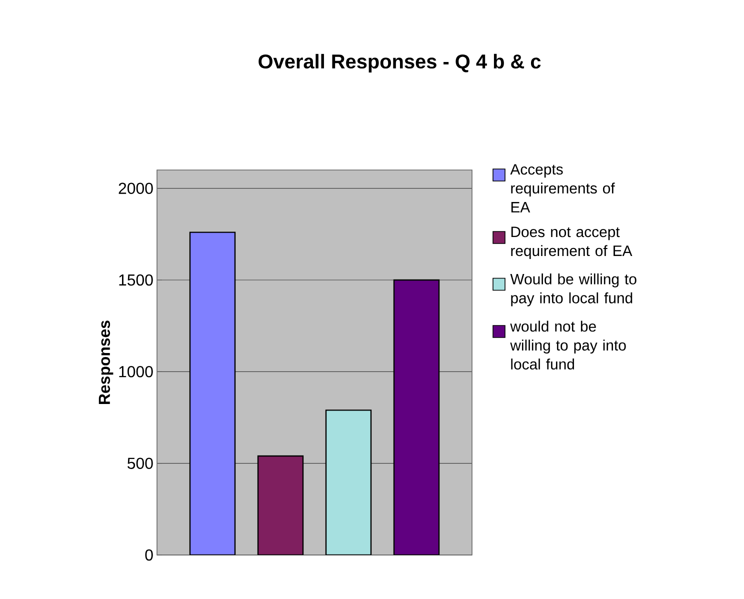 Image resolution: width=744 pixels, height=599 pixels. Describe the element at coordinates (106, 362) in the screenshot. I see `y-axis-title: Responses` at that location.